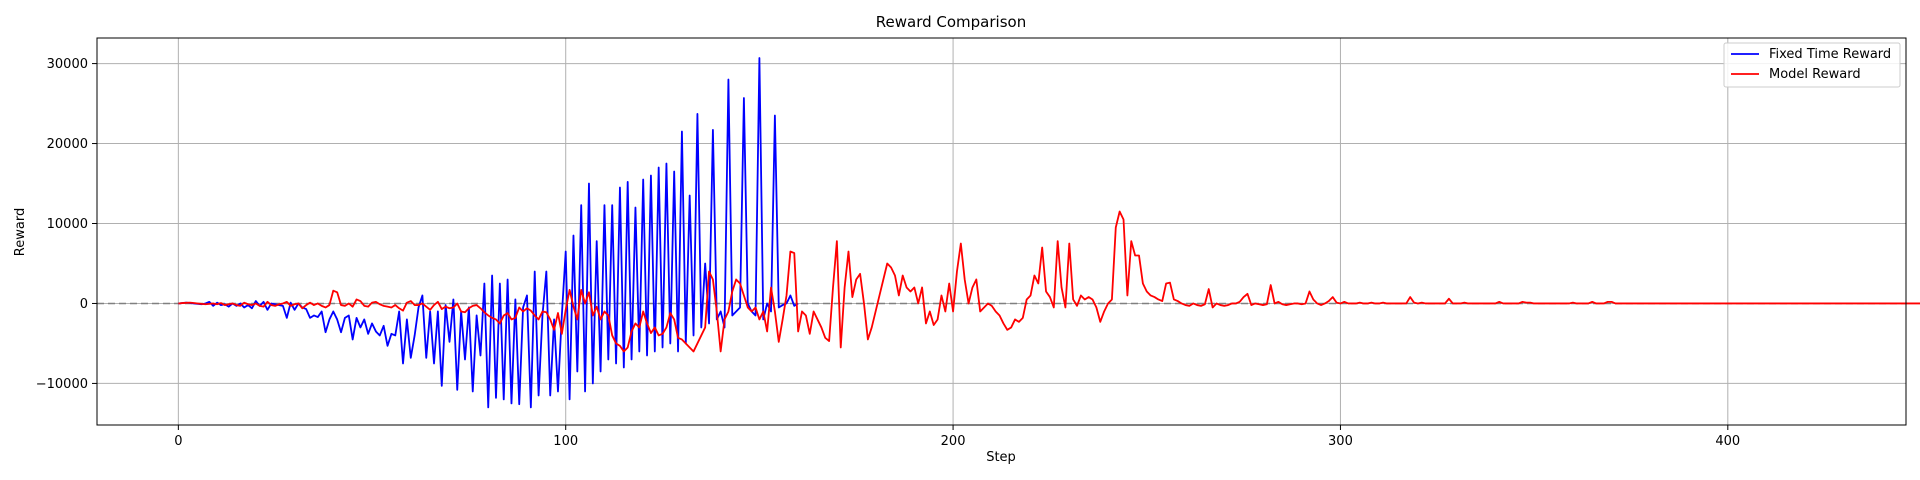  I want to click on y-axis-ticks: −10000 0 10000 20000 30000, so click(66, 224).